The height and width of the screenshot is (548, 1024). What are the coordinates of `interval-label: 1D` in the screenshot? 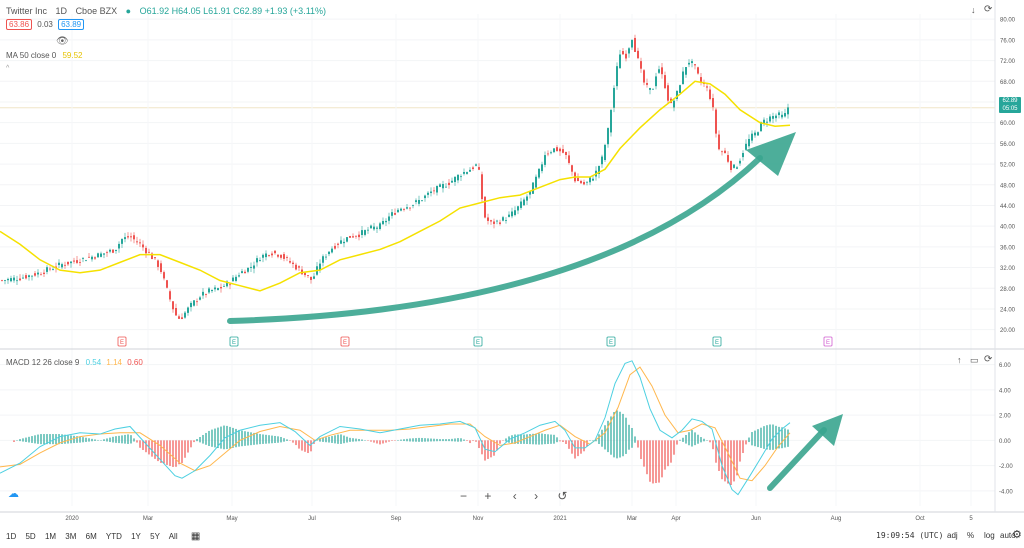 It's located at (61, 11).